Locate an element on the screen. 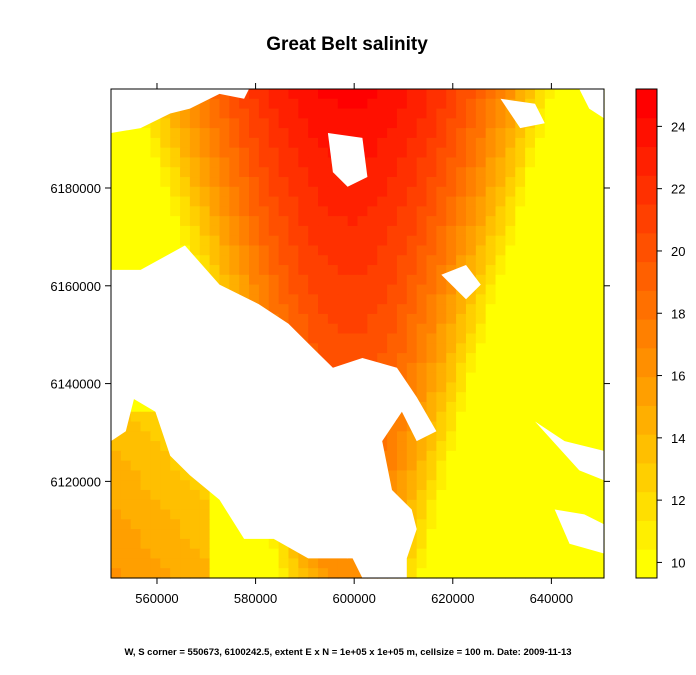 This screenshot has height=675, width=696. colorbar-frame is located at coordinates (646, 333).